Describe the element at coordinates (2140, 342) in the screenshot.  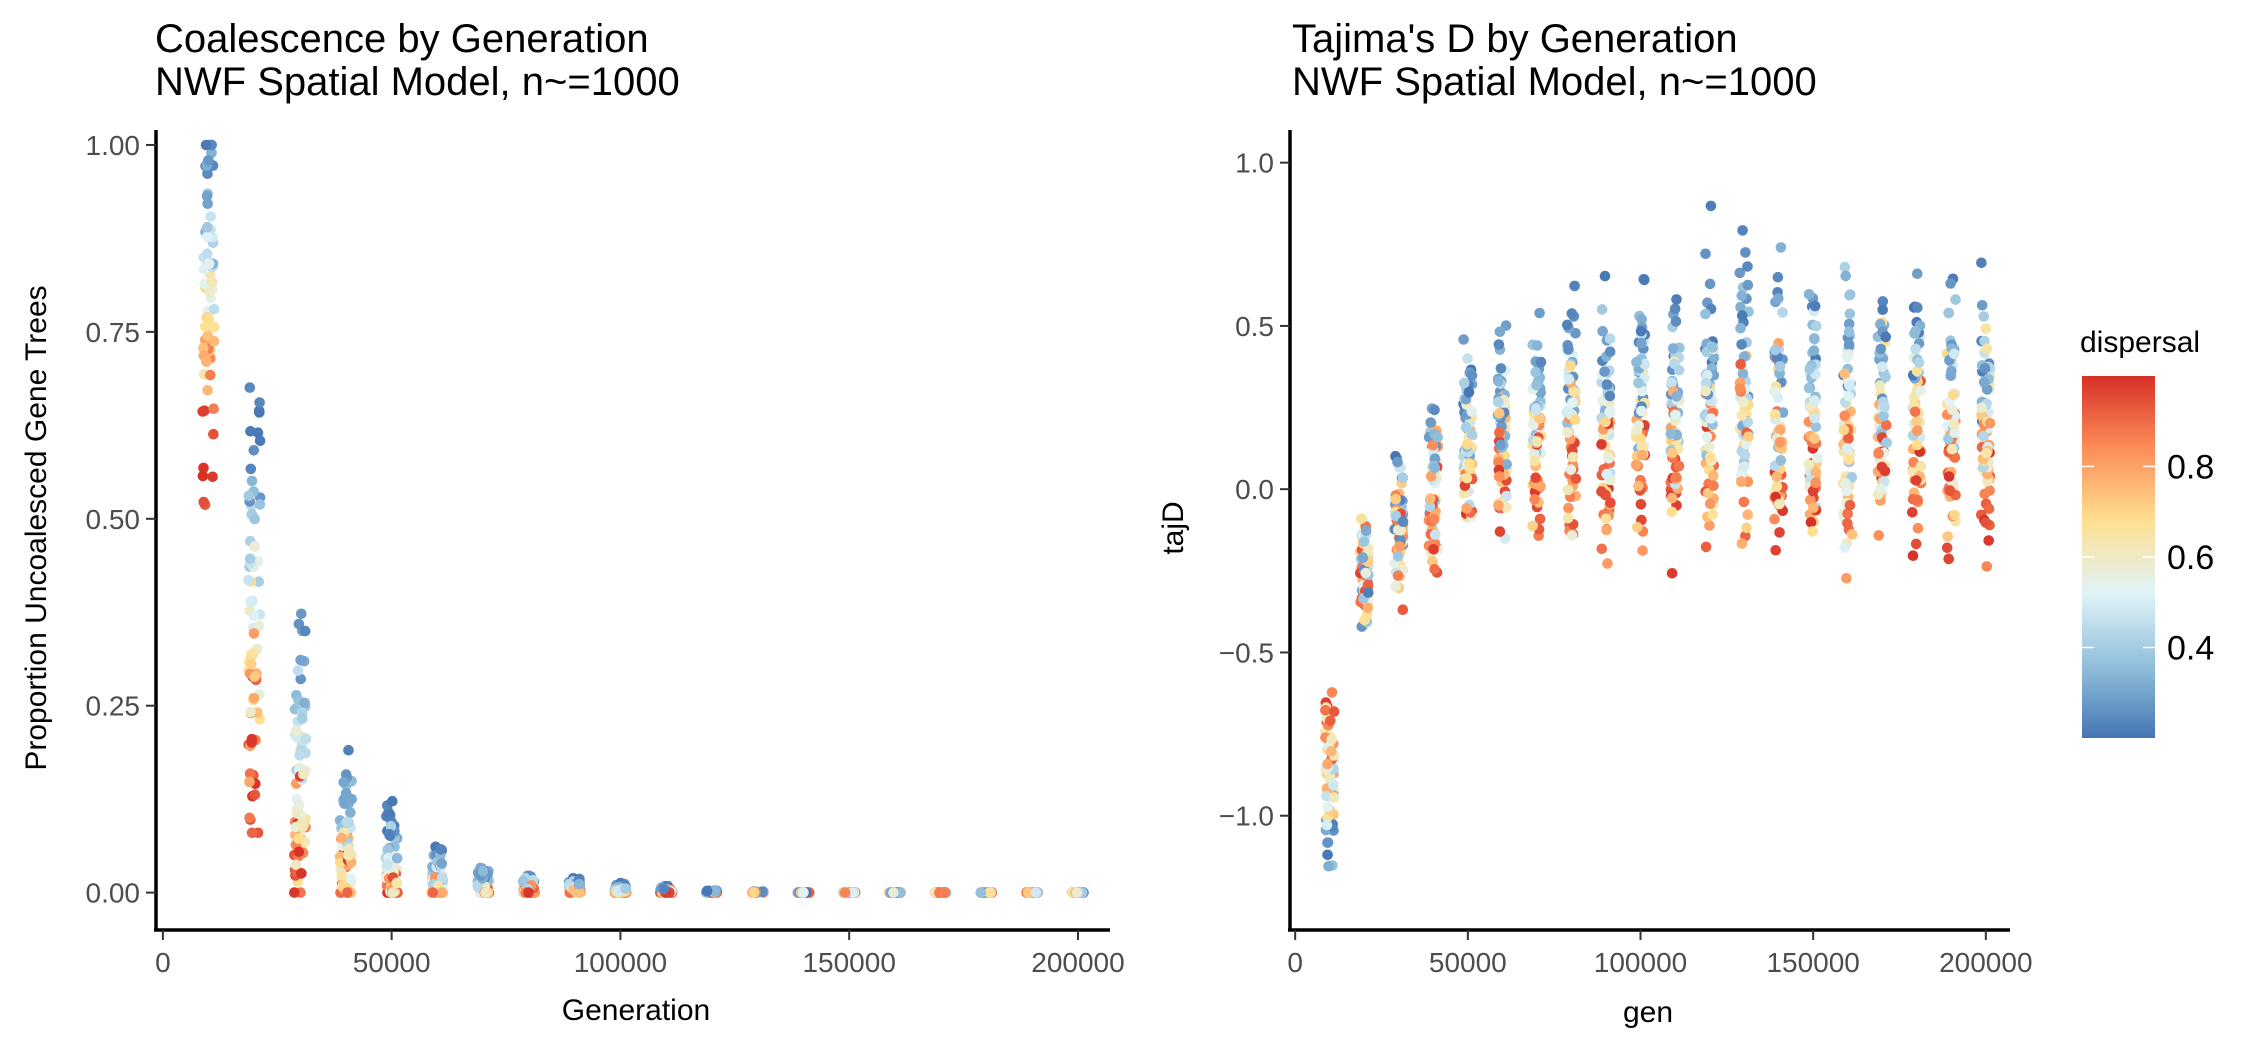
I see `legend-title: dispersal` at that location.